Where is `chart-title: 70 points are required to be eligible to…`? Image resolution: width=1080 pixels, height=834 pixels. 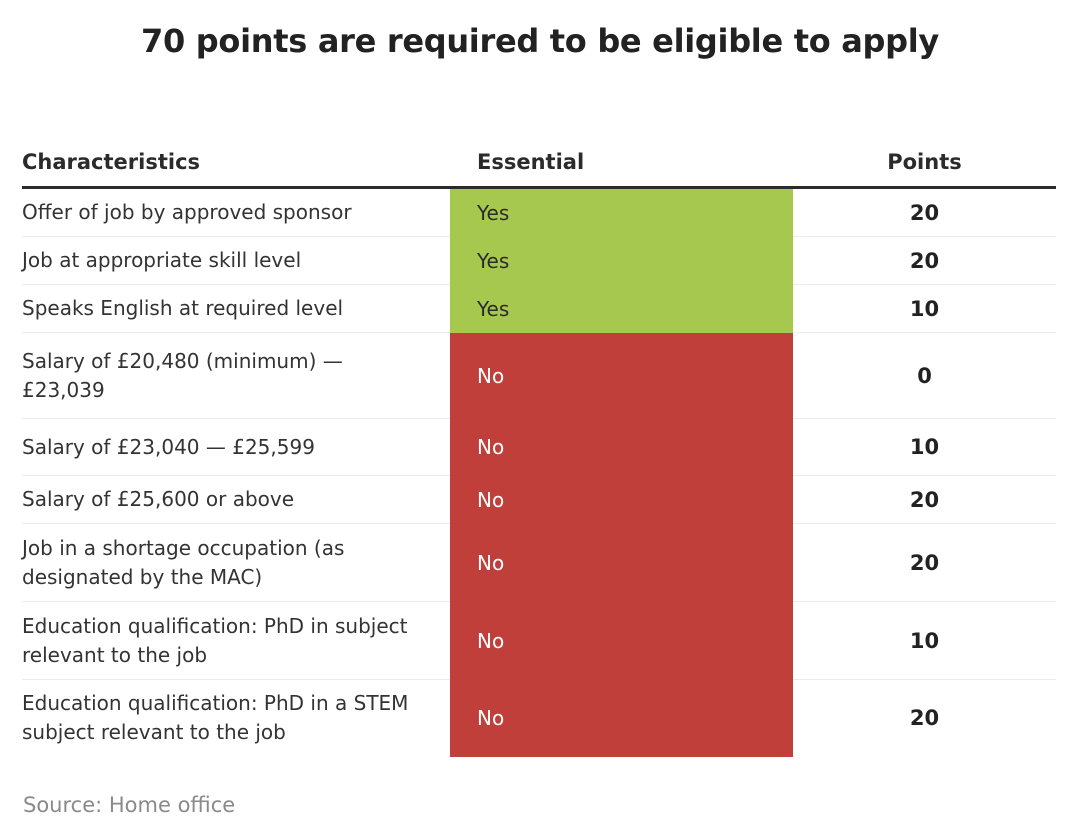
chart-title: 70 points are required to be eligible to… is located at coordinates (540, 41).